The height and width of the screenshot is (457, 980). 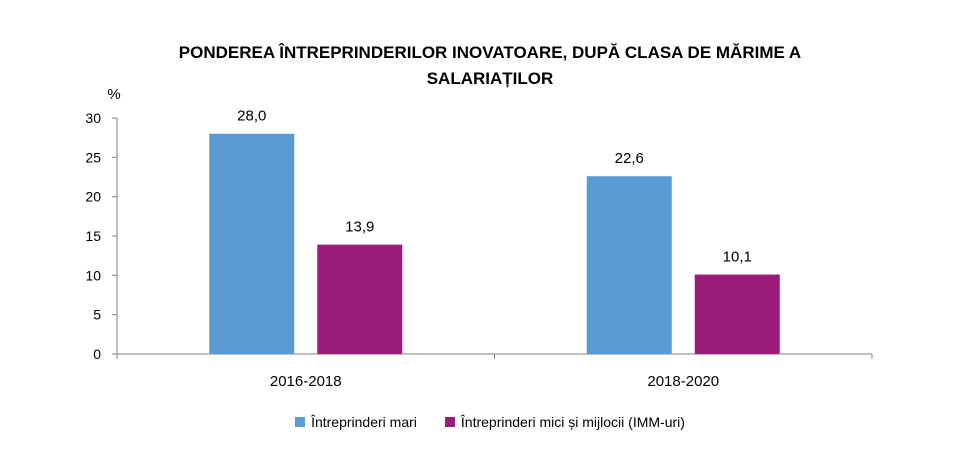 What do you see at coordinates (93, 236) in the screenshot?
I see `y-tick-label-3: 15` at bounding box center [93, 236].